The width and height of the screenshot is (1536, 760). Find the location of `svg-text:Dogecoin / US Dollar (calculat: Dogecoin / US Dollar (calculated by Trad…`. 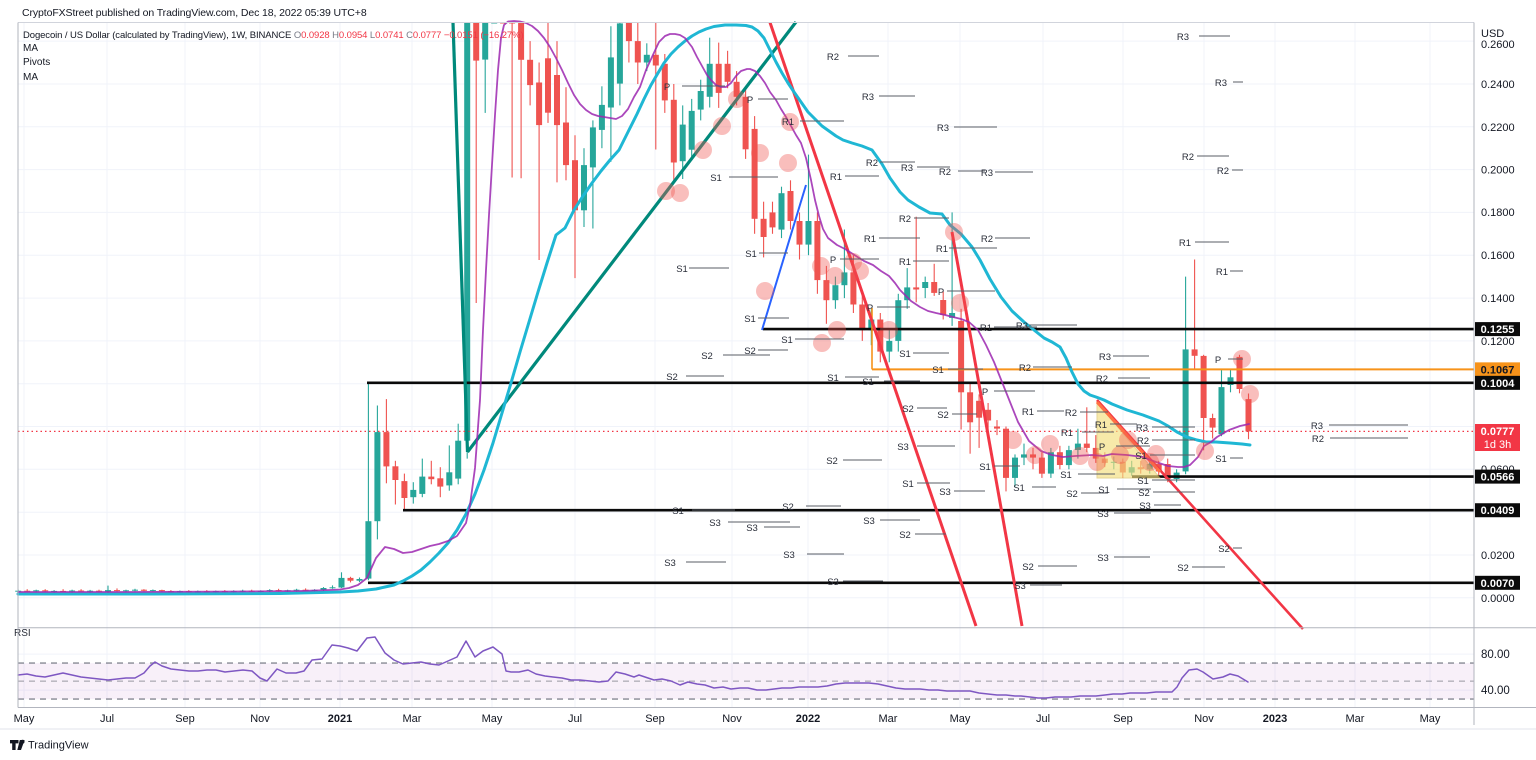

svg-text:Dogecoin / US Dollar (calculat: Dogecoin / US Dollar (calculated by Trad… is located at coordinates (273, 35).